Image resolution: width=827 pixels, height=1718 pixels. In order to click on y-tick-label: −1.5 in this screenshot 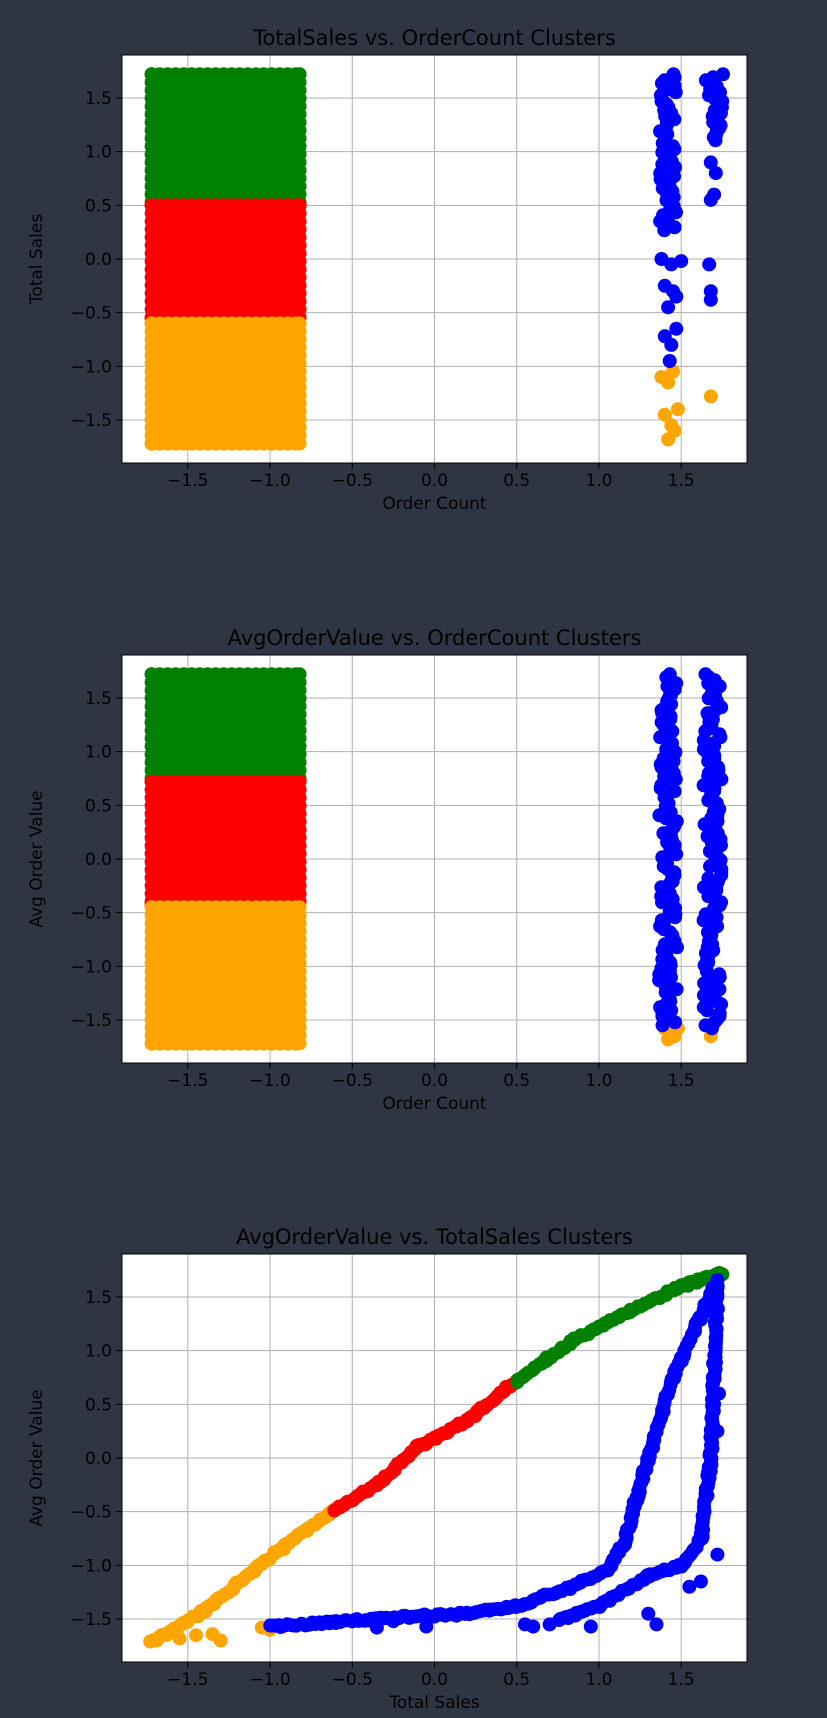, I will do `click(91, 1620)`.